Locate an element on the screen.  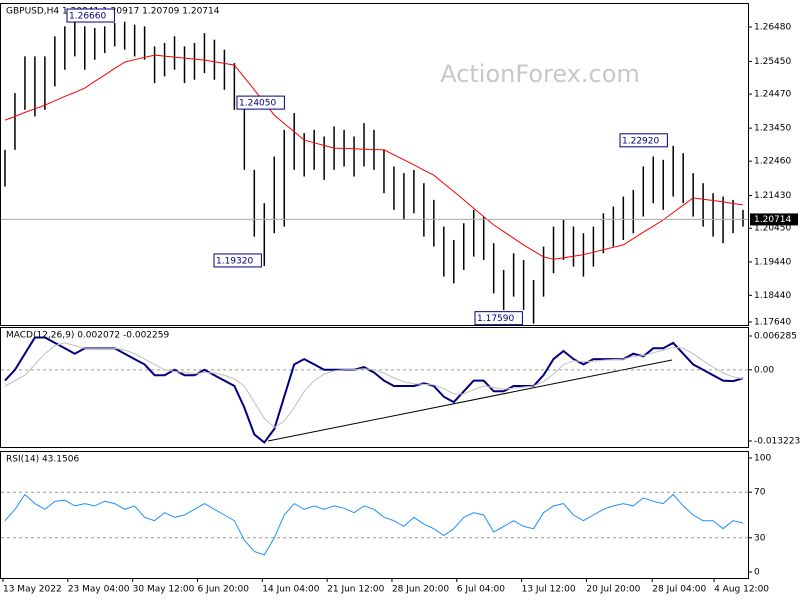
x-tick-label: 14 Jun 04:00 is located at coordinates (290, 590).